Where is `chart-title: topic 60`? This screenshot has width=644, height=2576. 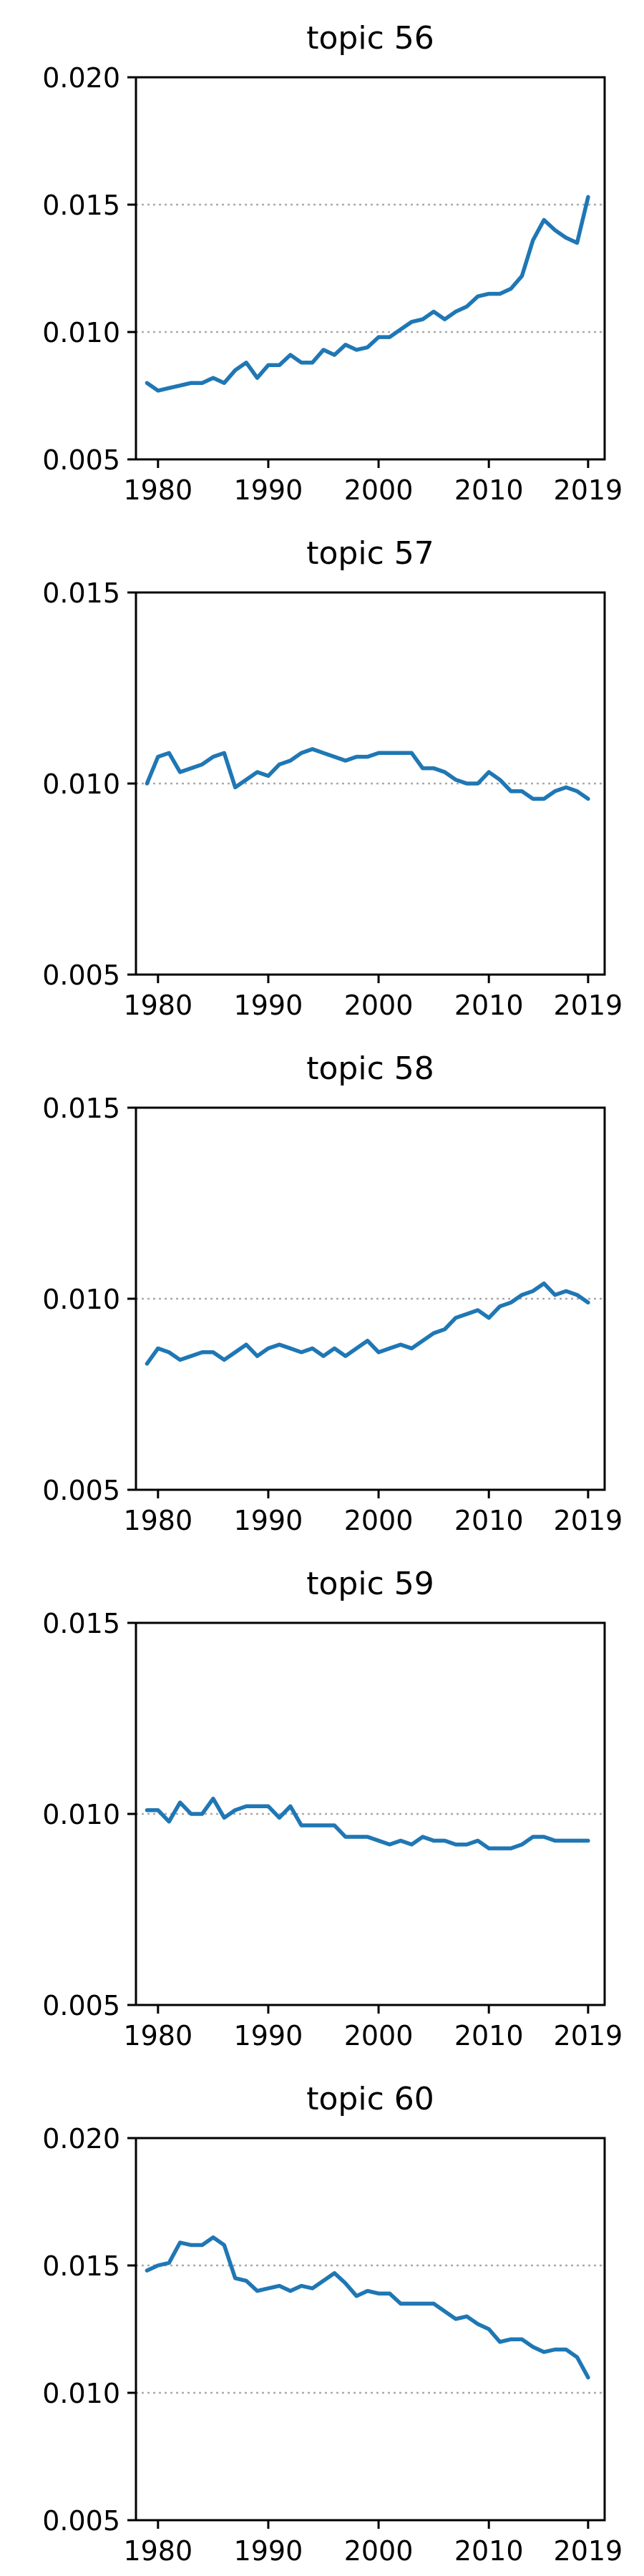
chart-title: topic 60 is located at coordinates (370, 2099).